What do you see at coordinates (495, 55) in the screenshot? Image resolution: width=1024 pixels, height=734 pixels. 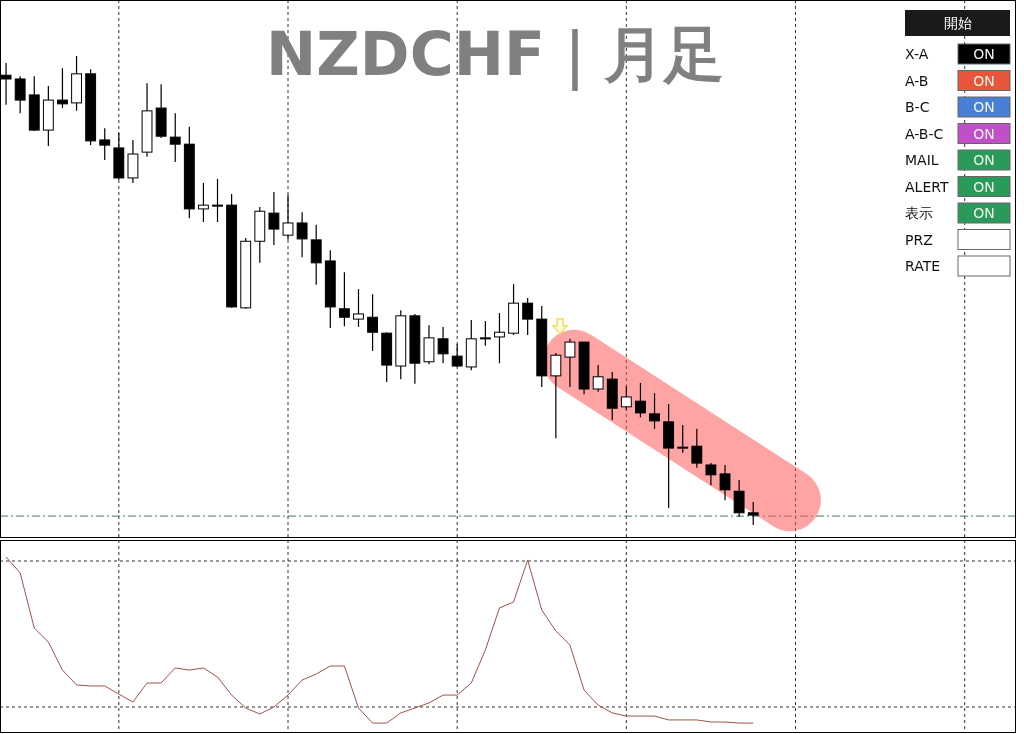 I see `chart-title: NZDCHF｜月足` at bounding box center [495, 55].